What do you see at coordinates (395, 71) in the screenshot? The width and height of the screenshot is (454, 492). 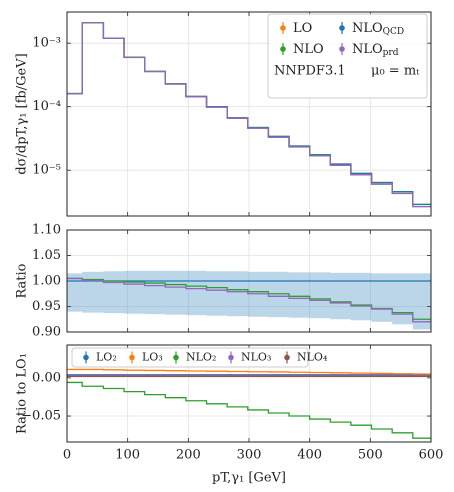 I see `annotation: μ₀ = mₜ` at bounding box center [395, 71].